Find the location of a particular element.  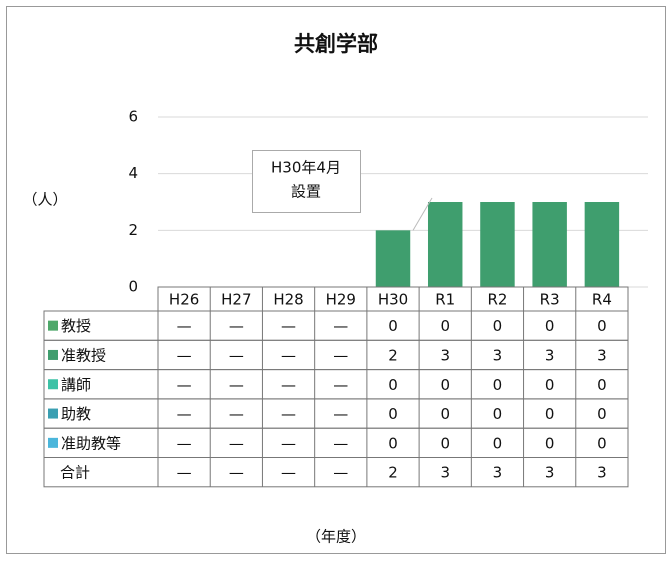

legend-label: 准教授 is located at coordinates (83, 355).